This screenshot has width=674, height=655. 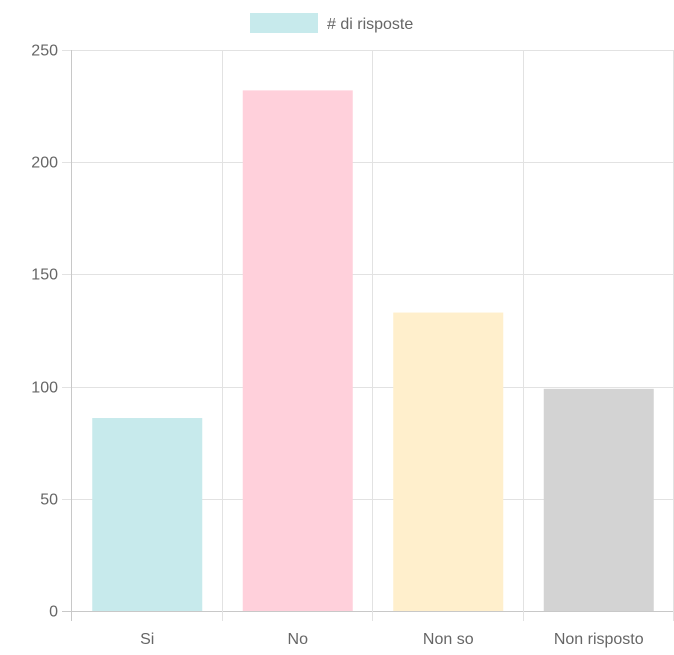 What do you see at coordinates (53, 612) in the screenshot?
I see `y-tick-label: 0` at bounding box center [53, 612].